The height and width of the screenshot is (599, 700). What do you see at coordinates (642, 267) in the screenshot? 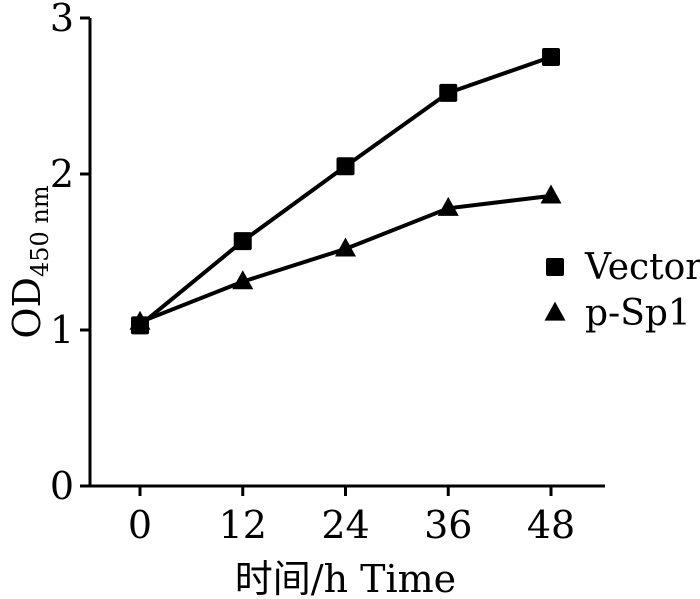
I see `legend-label: Vector` at bounding box center [642, 267].